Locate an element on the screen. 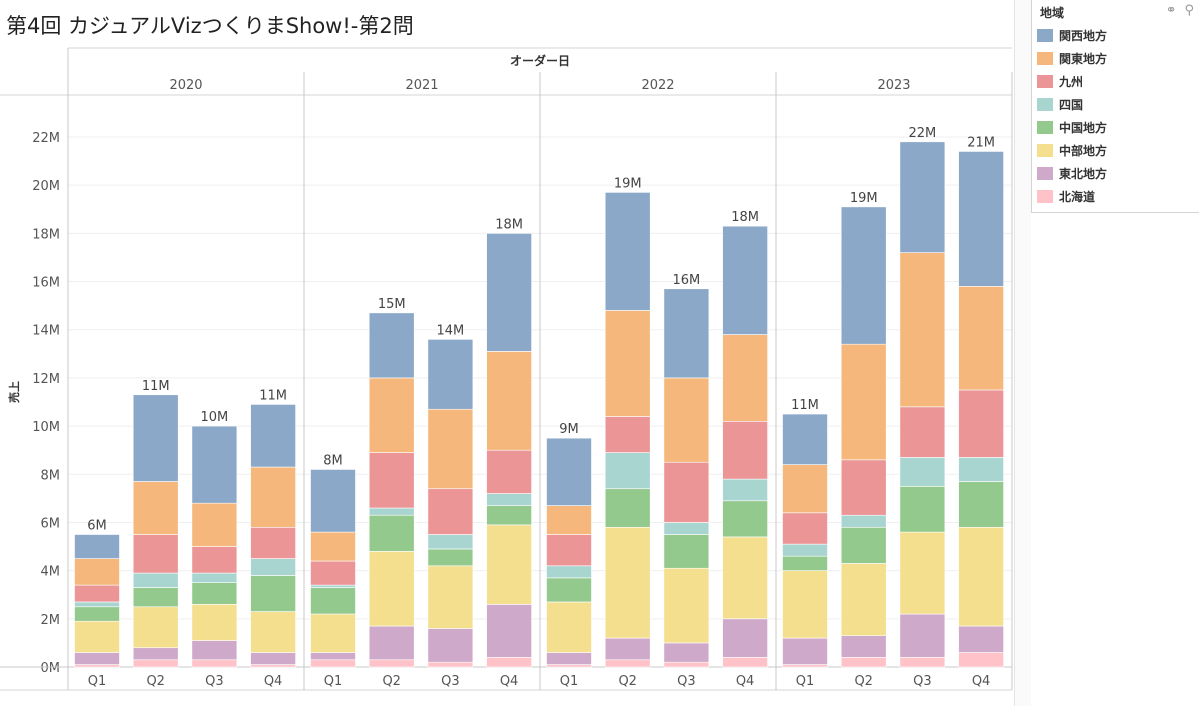 The image size is (1199, 706). bar-total-label: 14M is located at coordinates (451, 330).